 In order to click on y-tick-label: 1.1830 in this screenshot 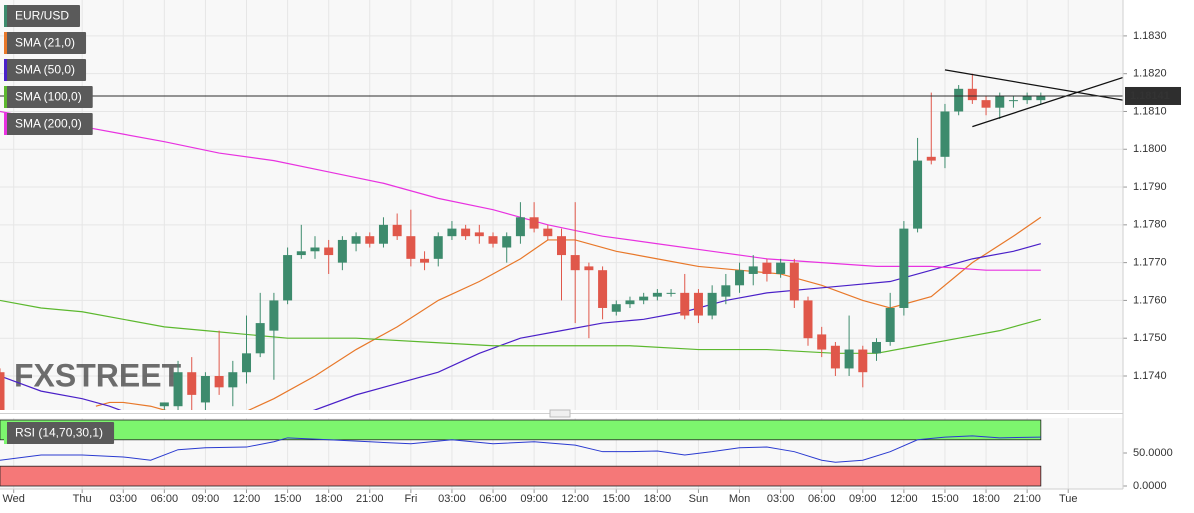, I will do `click(1150, 36)`.